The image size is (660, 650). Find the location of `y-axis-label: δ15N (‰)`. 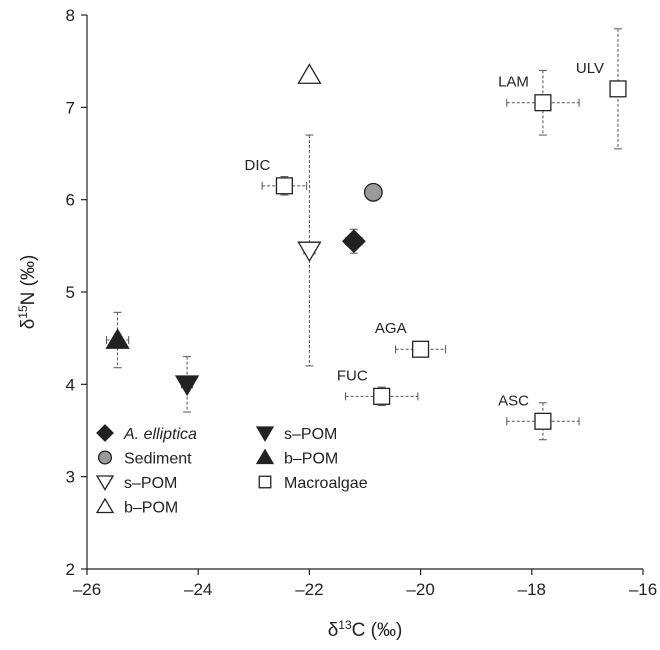

y-axis-label: δ15N (‰) is located at coordinates (27, 292).